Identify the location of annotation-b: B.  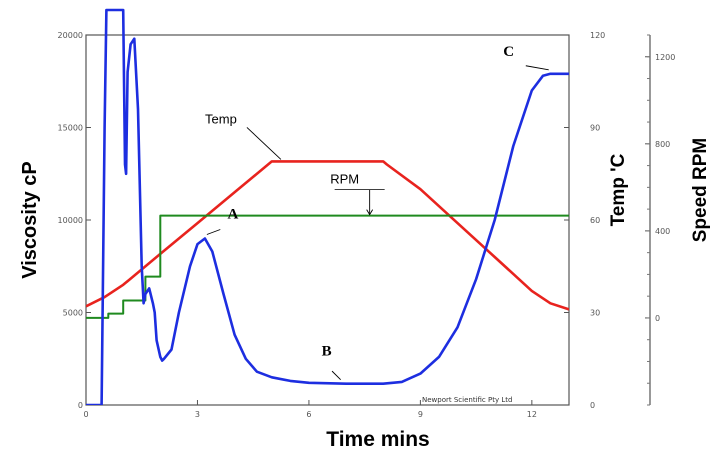
(327, 352).